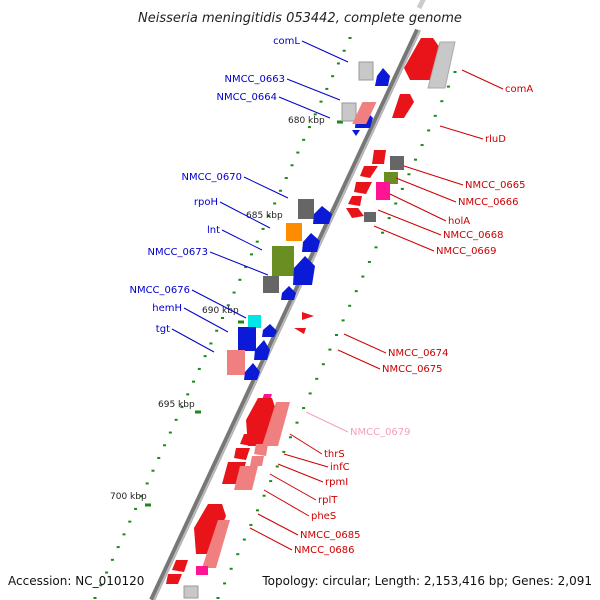 The height and width of the screenshot is (600, 600). Describe the element at coordinates (220, 311) in the screenshot. I see `kbp-label-690: 690 kbp` at that location.